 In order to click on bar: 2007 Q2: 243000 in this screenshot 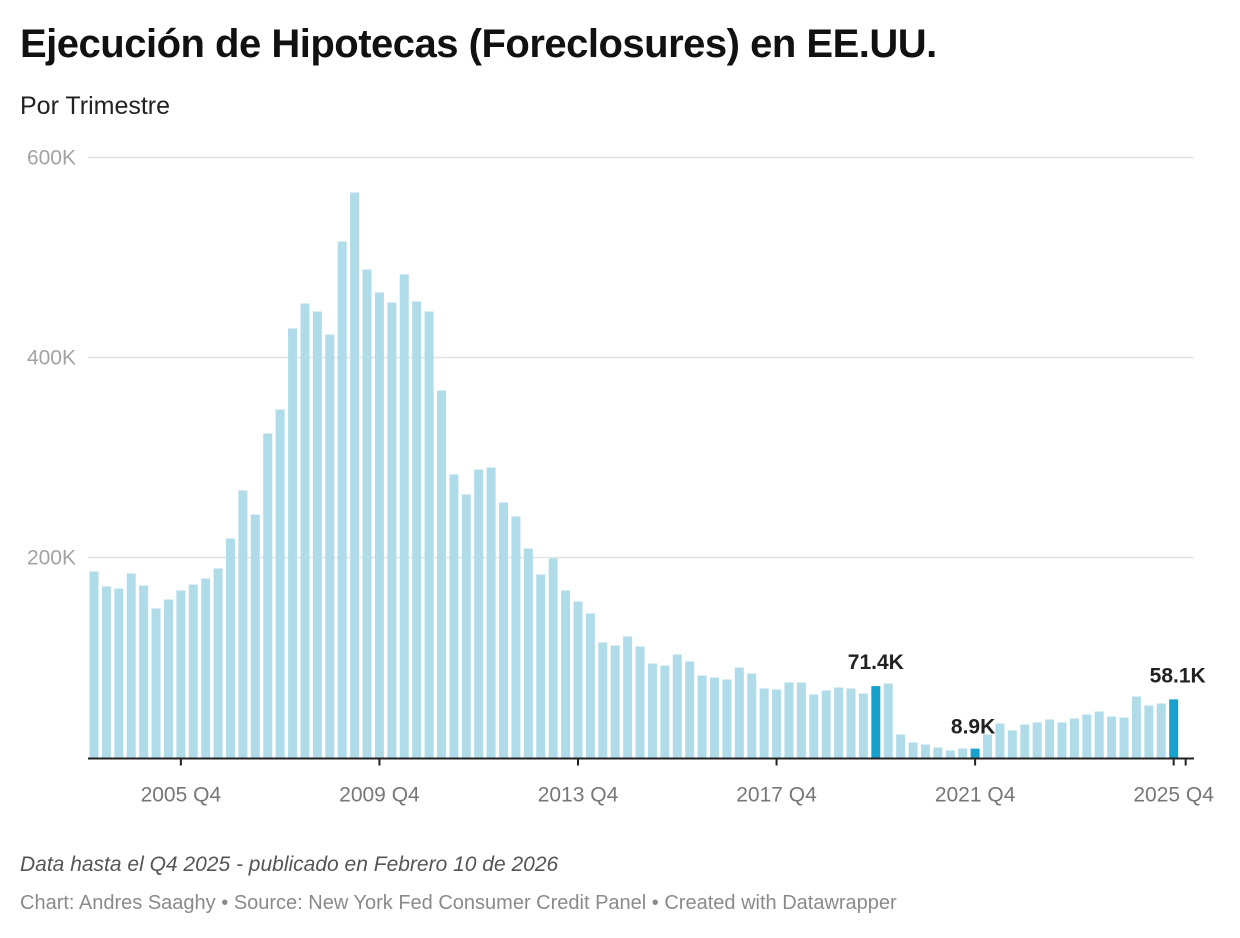, I will do `click(255, 636)`.